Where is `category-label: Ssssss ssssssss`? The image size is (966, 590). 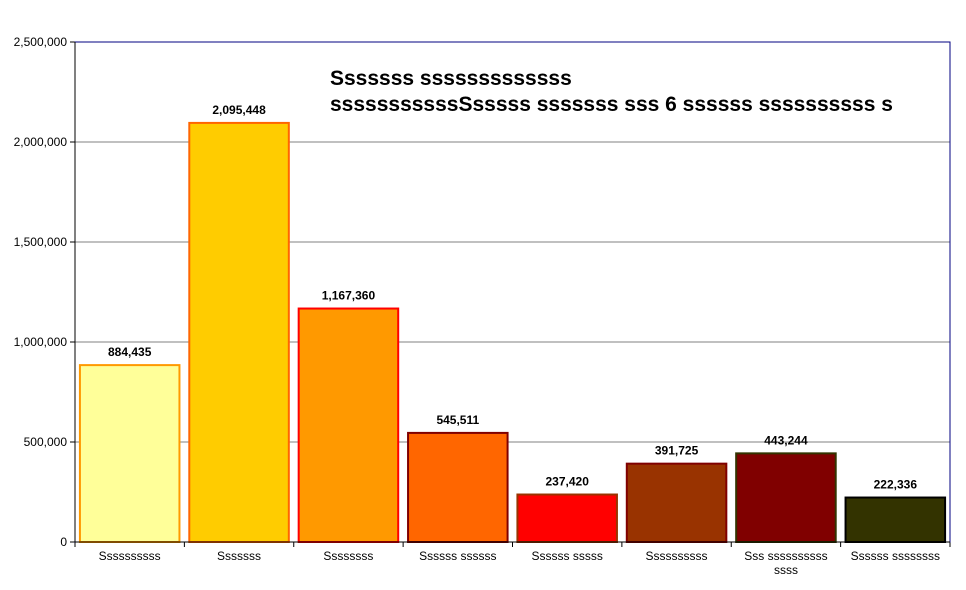 category-label: Ssssss ssssssss is located at coordinates (895, 556).